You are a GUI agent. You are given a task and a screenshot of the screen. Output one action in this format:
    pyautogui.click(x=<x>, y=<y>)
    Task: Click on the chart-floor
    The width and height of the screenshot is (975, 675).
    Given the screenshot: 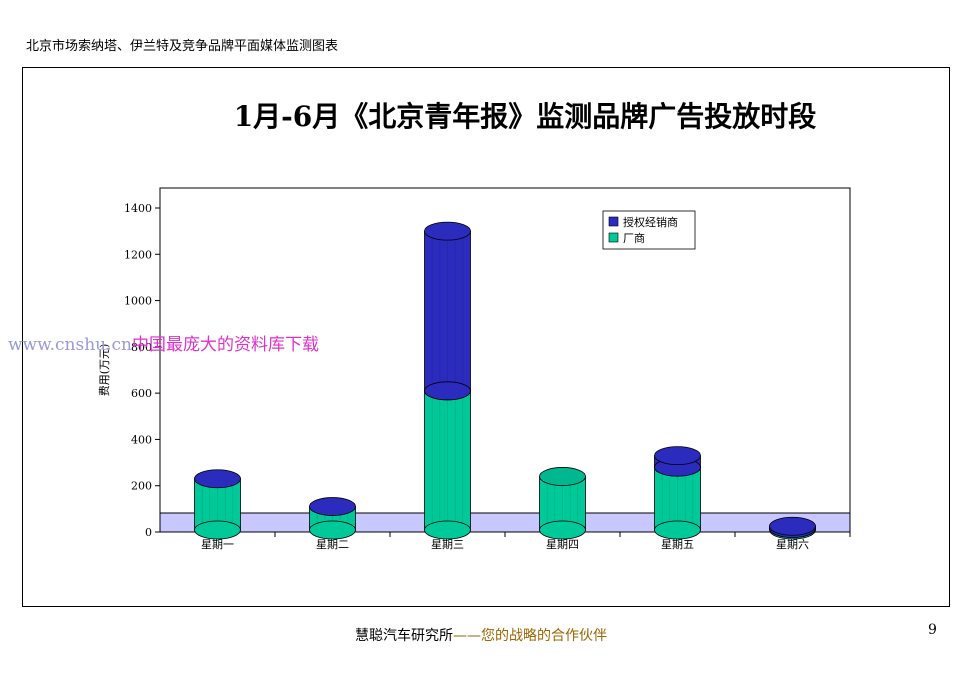 What is the action you would take?
    pyautogui.click(x=505, y=522)
    